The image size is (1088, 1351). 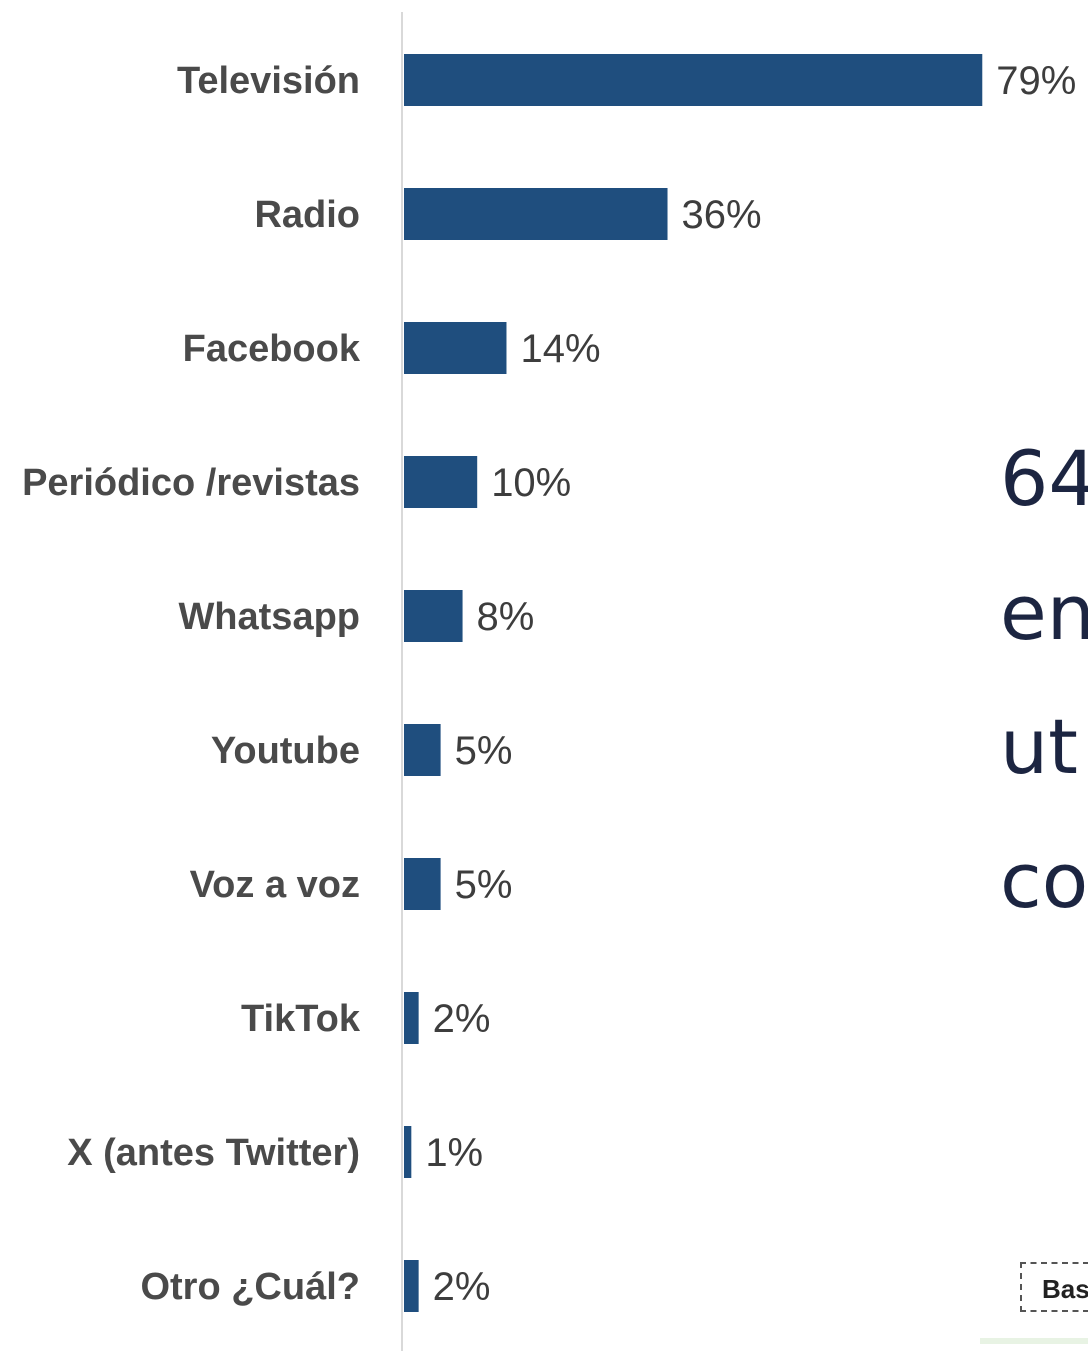 What do you see at coordinates (250, 1287) in the screenshot?
I see `category-label: Otro ¿Cuál?` at bounding box center [250, 1287].